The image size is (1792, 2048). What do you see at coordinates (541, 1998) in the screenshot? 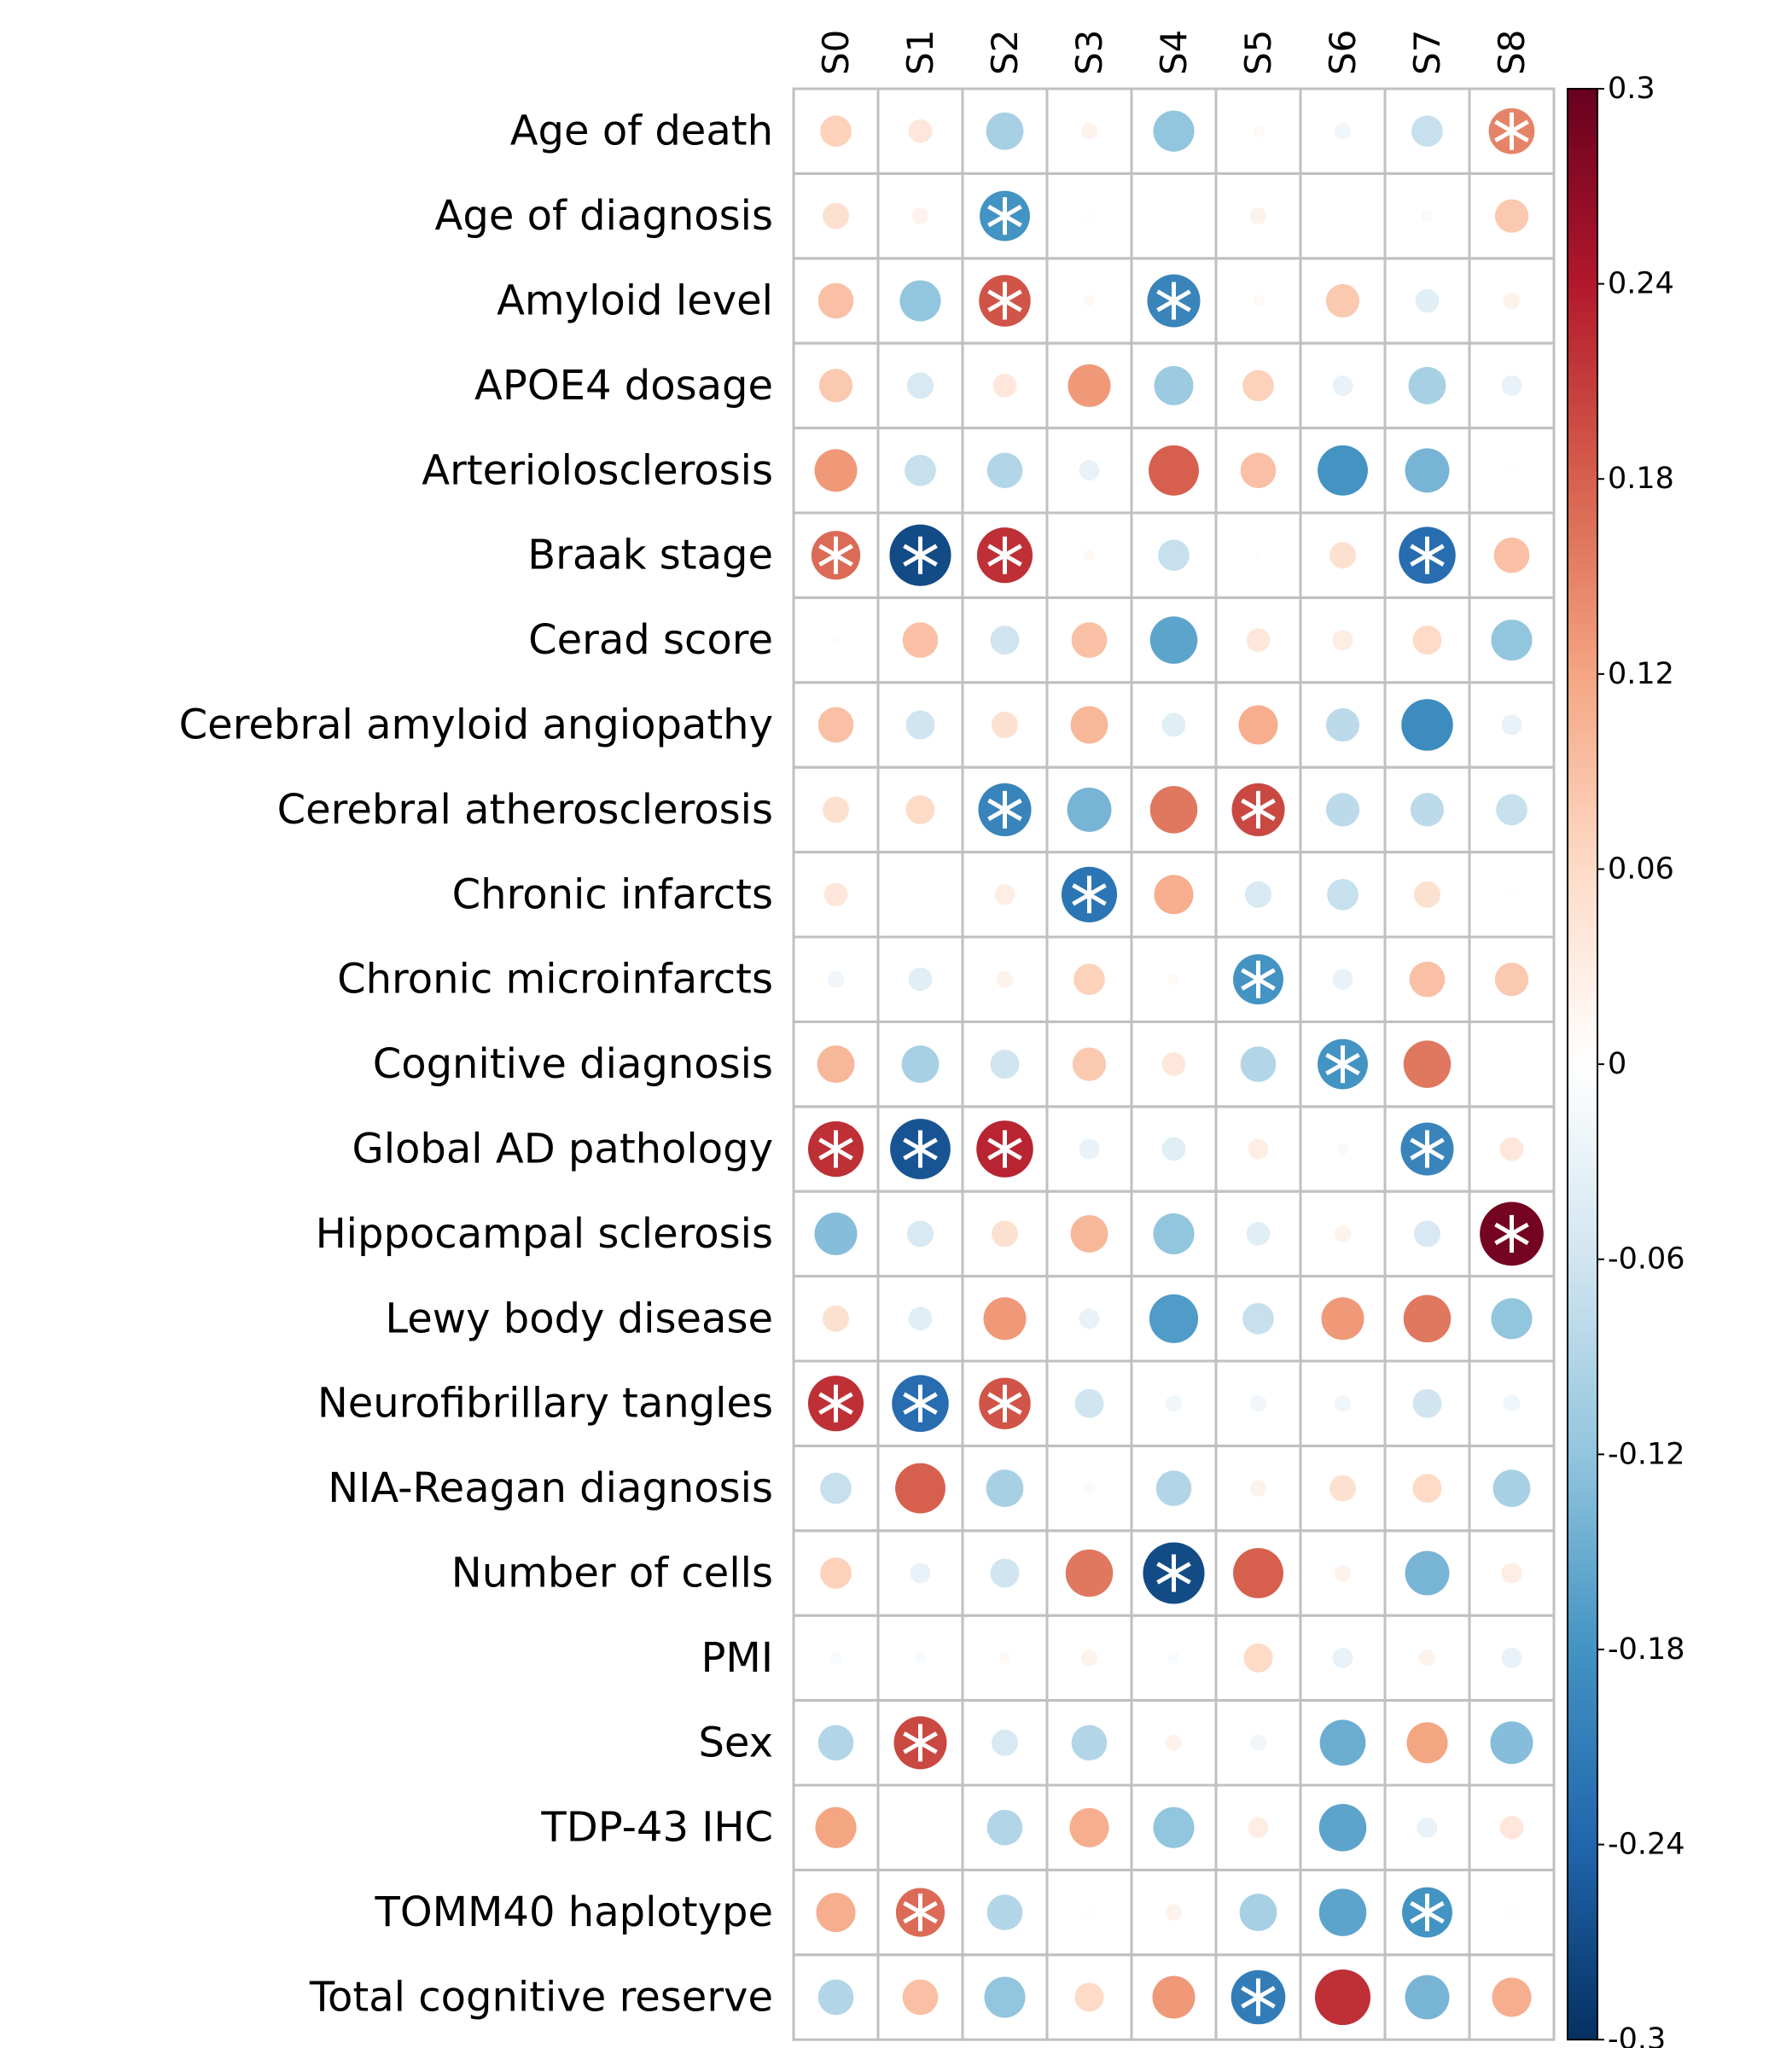
I see `row-label: Total cognitive reserve` at bounding box center [541, 1998].